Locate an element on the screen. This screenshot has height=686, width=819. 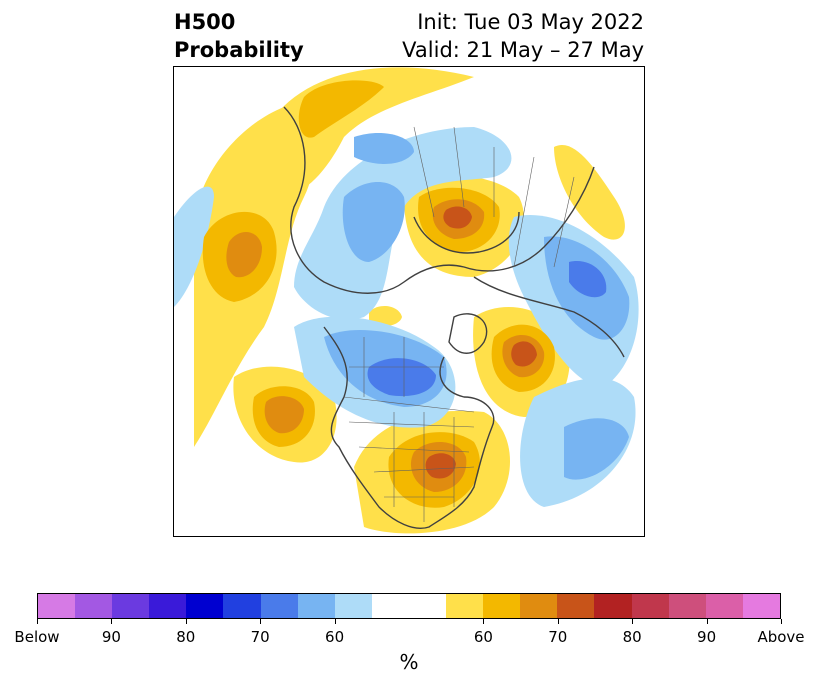
colorbar-tick-label: Below is located at coordinates (37, 637).